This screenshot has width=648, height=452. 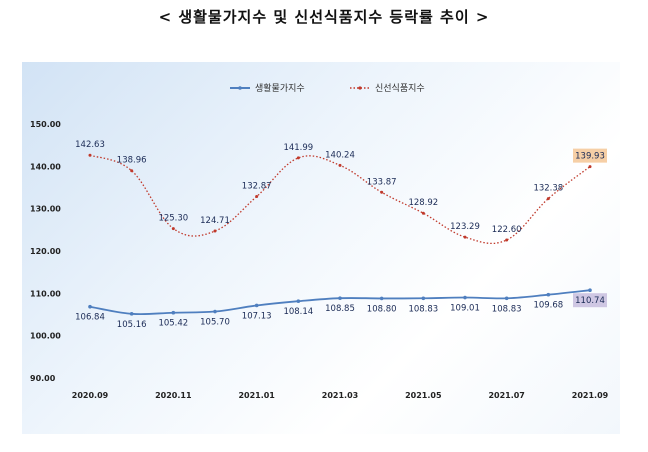 What do you see at coordinates (215, 323) in the screenshot?
I see `data-label: 105.70` at bounding box center [215, 323].